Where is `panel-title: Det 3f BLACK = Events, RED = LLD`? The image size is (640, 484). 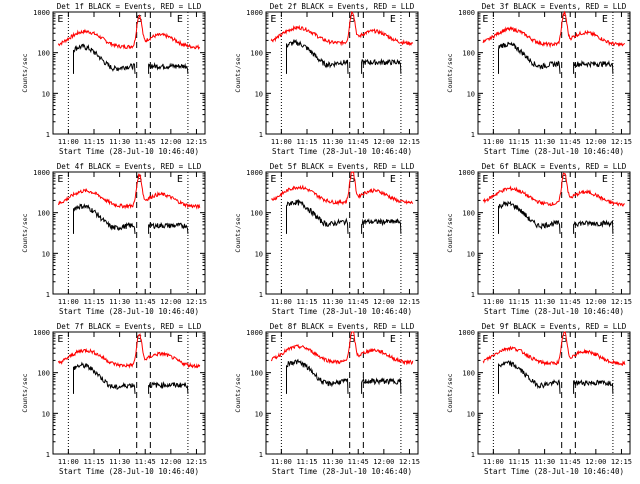 panel-title: Det 3f BLACK = Events, RED = LLD is located at coordinates (554, 6).